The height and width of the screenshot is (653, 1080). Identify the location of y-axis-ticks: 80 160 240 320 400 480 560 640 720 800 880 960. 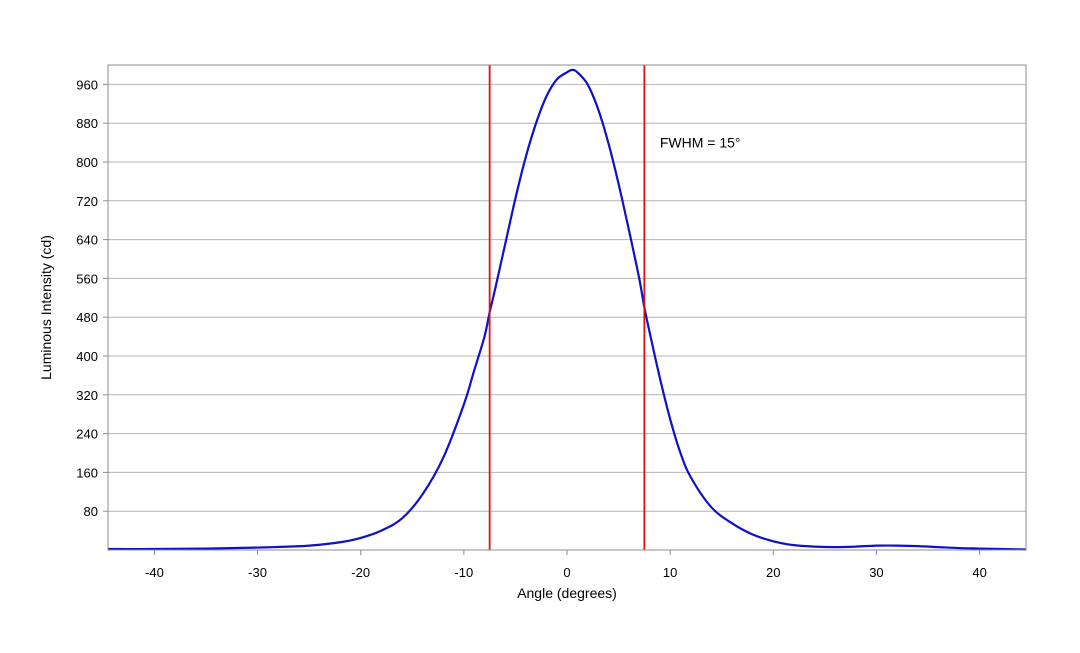
(92, 298).